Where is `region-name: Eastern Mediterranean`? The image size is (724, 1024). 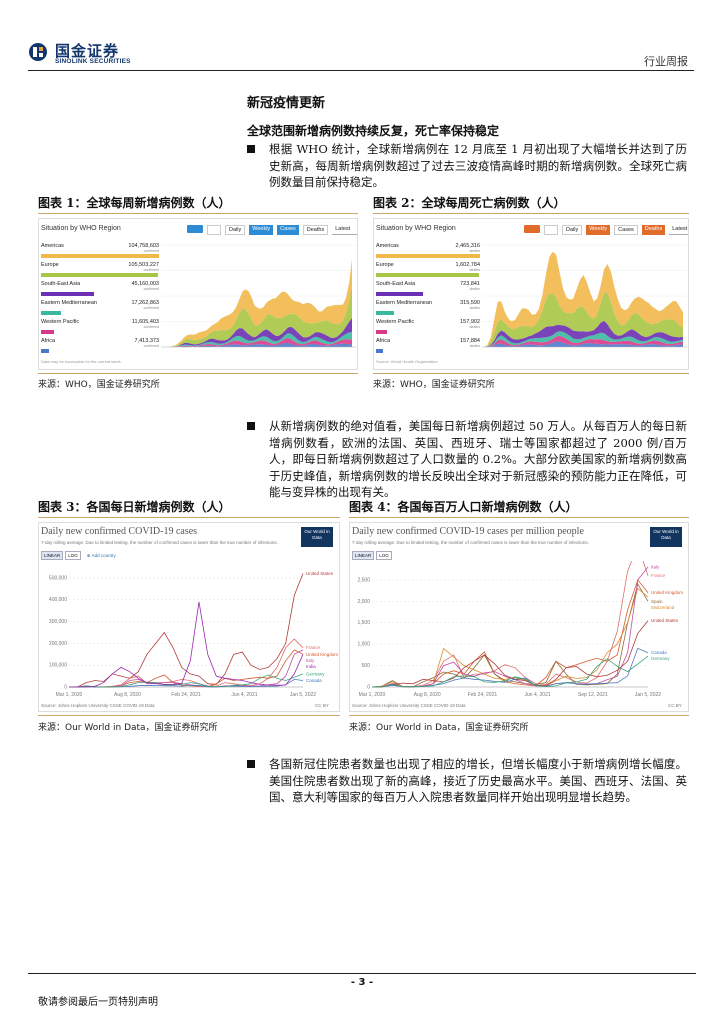 region-name: Eastern Mediterranean is located at coordinates (69, 303).